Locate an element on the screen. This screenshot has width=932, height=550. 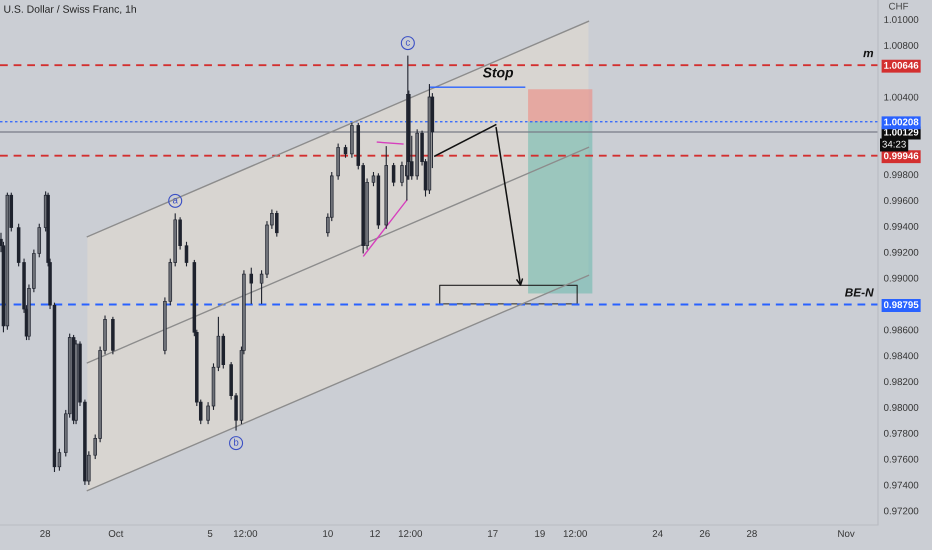
x-tick-label: 17 is located at coordinates (493, 533).